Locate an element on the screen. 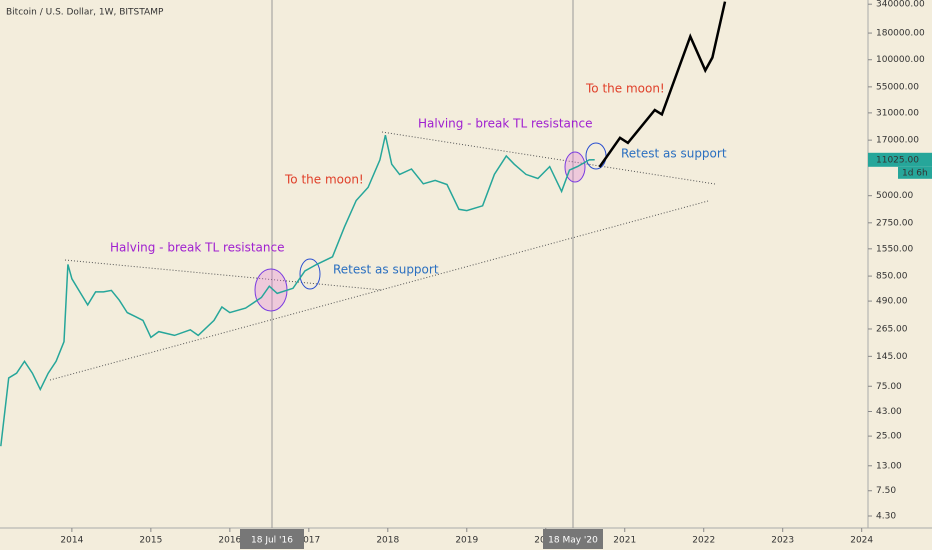  price-label-bg is located at coordinates (900, 159).